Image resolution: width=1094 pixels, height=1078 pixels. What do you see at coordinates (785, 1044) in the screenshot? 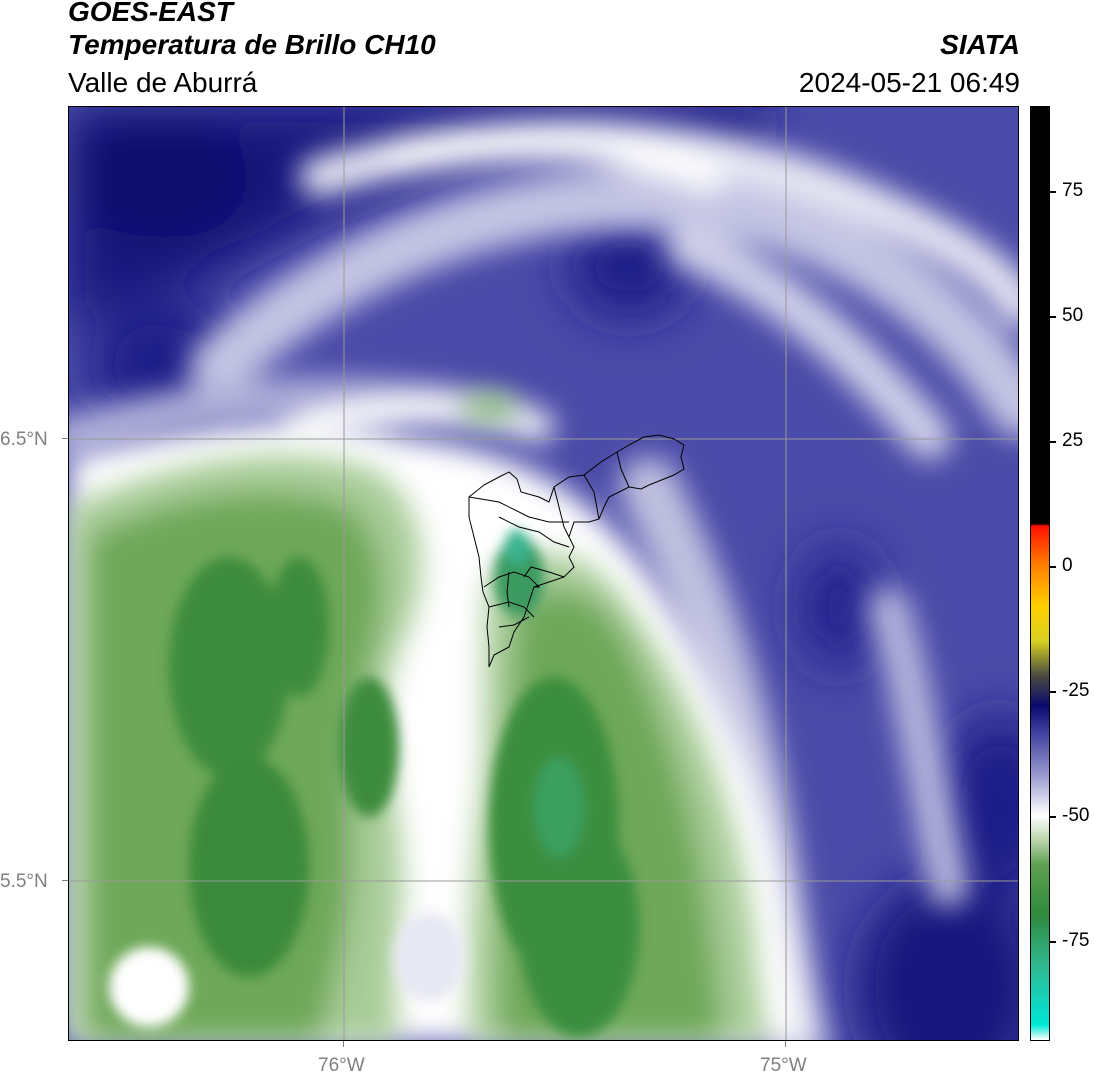
I see `lon-tick-mark-75w` at bounding box center [785, 1044].